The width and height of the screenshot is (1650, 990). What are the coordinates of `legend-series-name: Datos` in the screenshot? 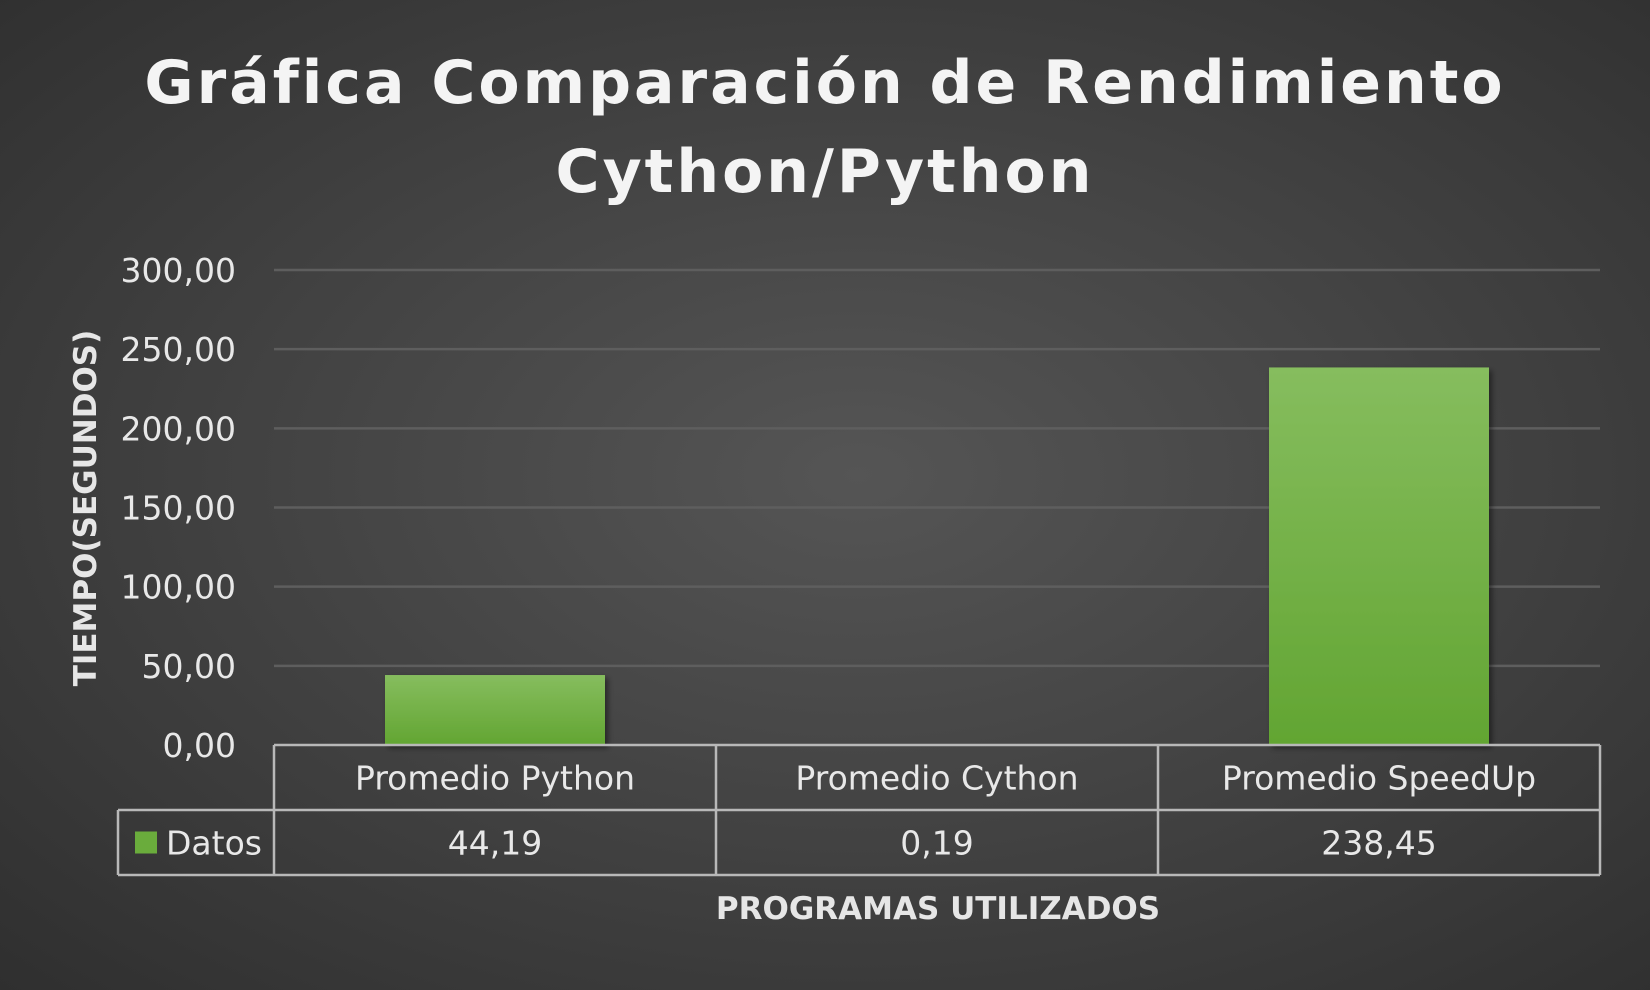 It's located at (214, 843).